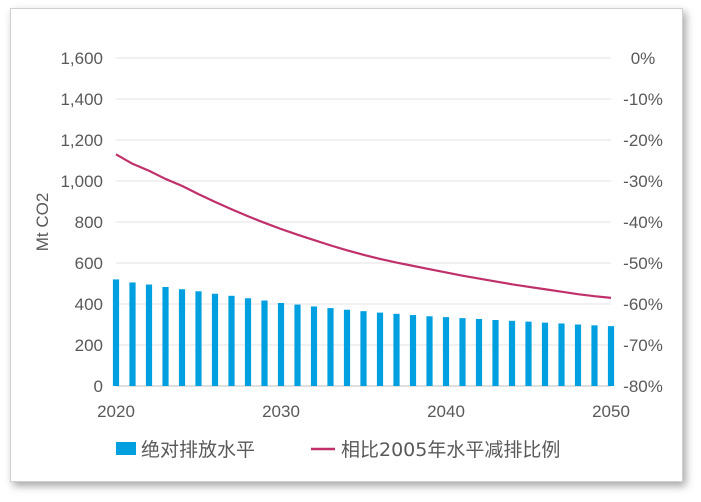 The height and width of the screenshot is (502, 701). Describe the element at coordinates (198, 450) in the screenshot. I see `legend-bar-label: 绝对排放水平` at that location.